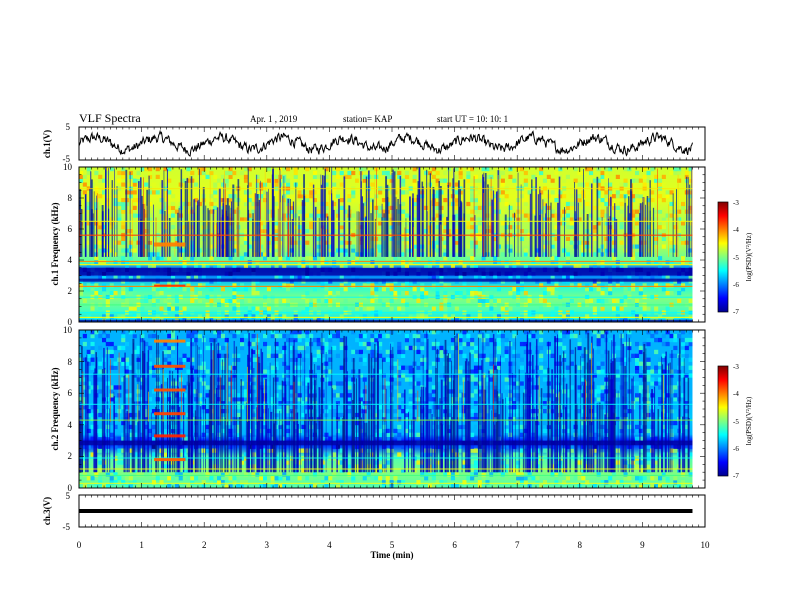 The height and width of the screenshot is (612, 792). Describe the element at coordinates (156, 237) in the screenshot. I see `bright-sferic` at that location.